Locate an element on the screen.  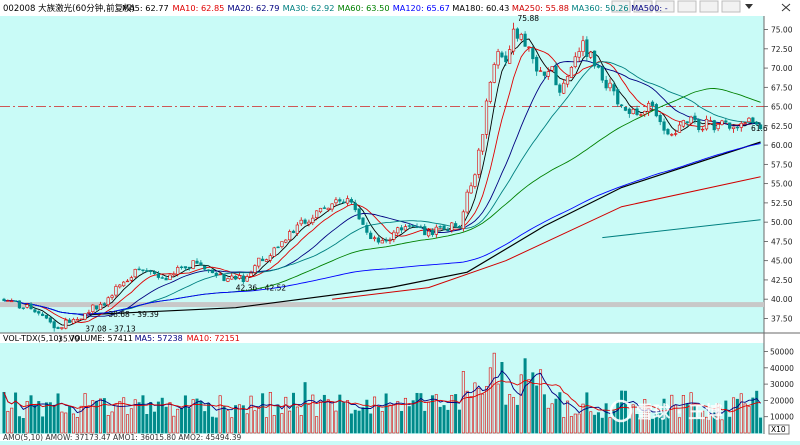
chevron-down-icon is located at coordinates (749, 6).